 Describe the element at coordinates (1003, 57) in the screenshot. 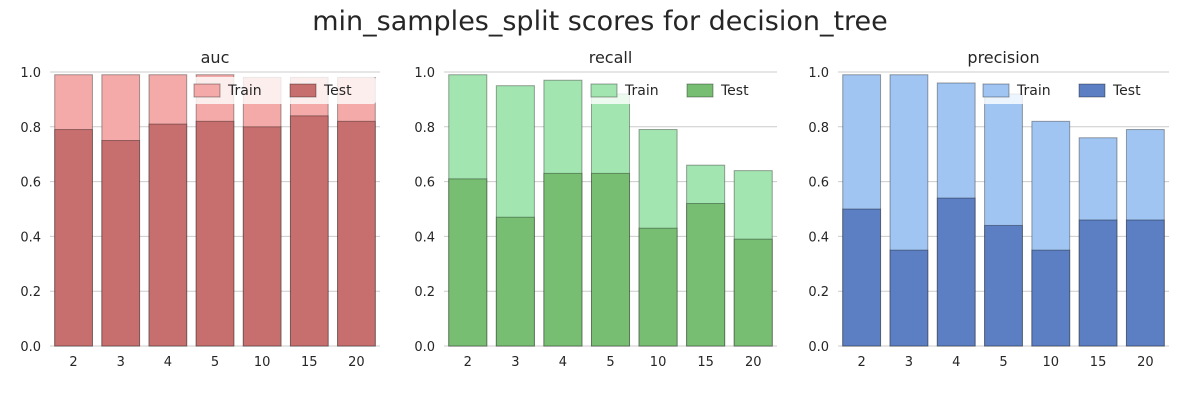

I see `chart-title: precision` at that location.